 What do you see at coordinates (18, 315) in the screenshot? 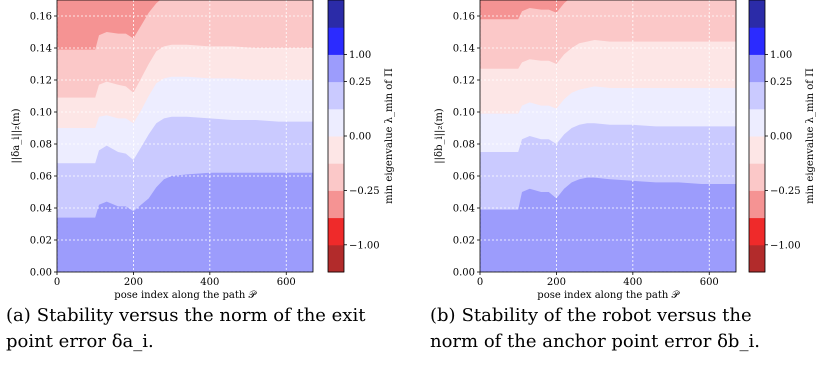
I see `caption-a-letter: (a)` at bounding box center [18, 315].